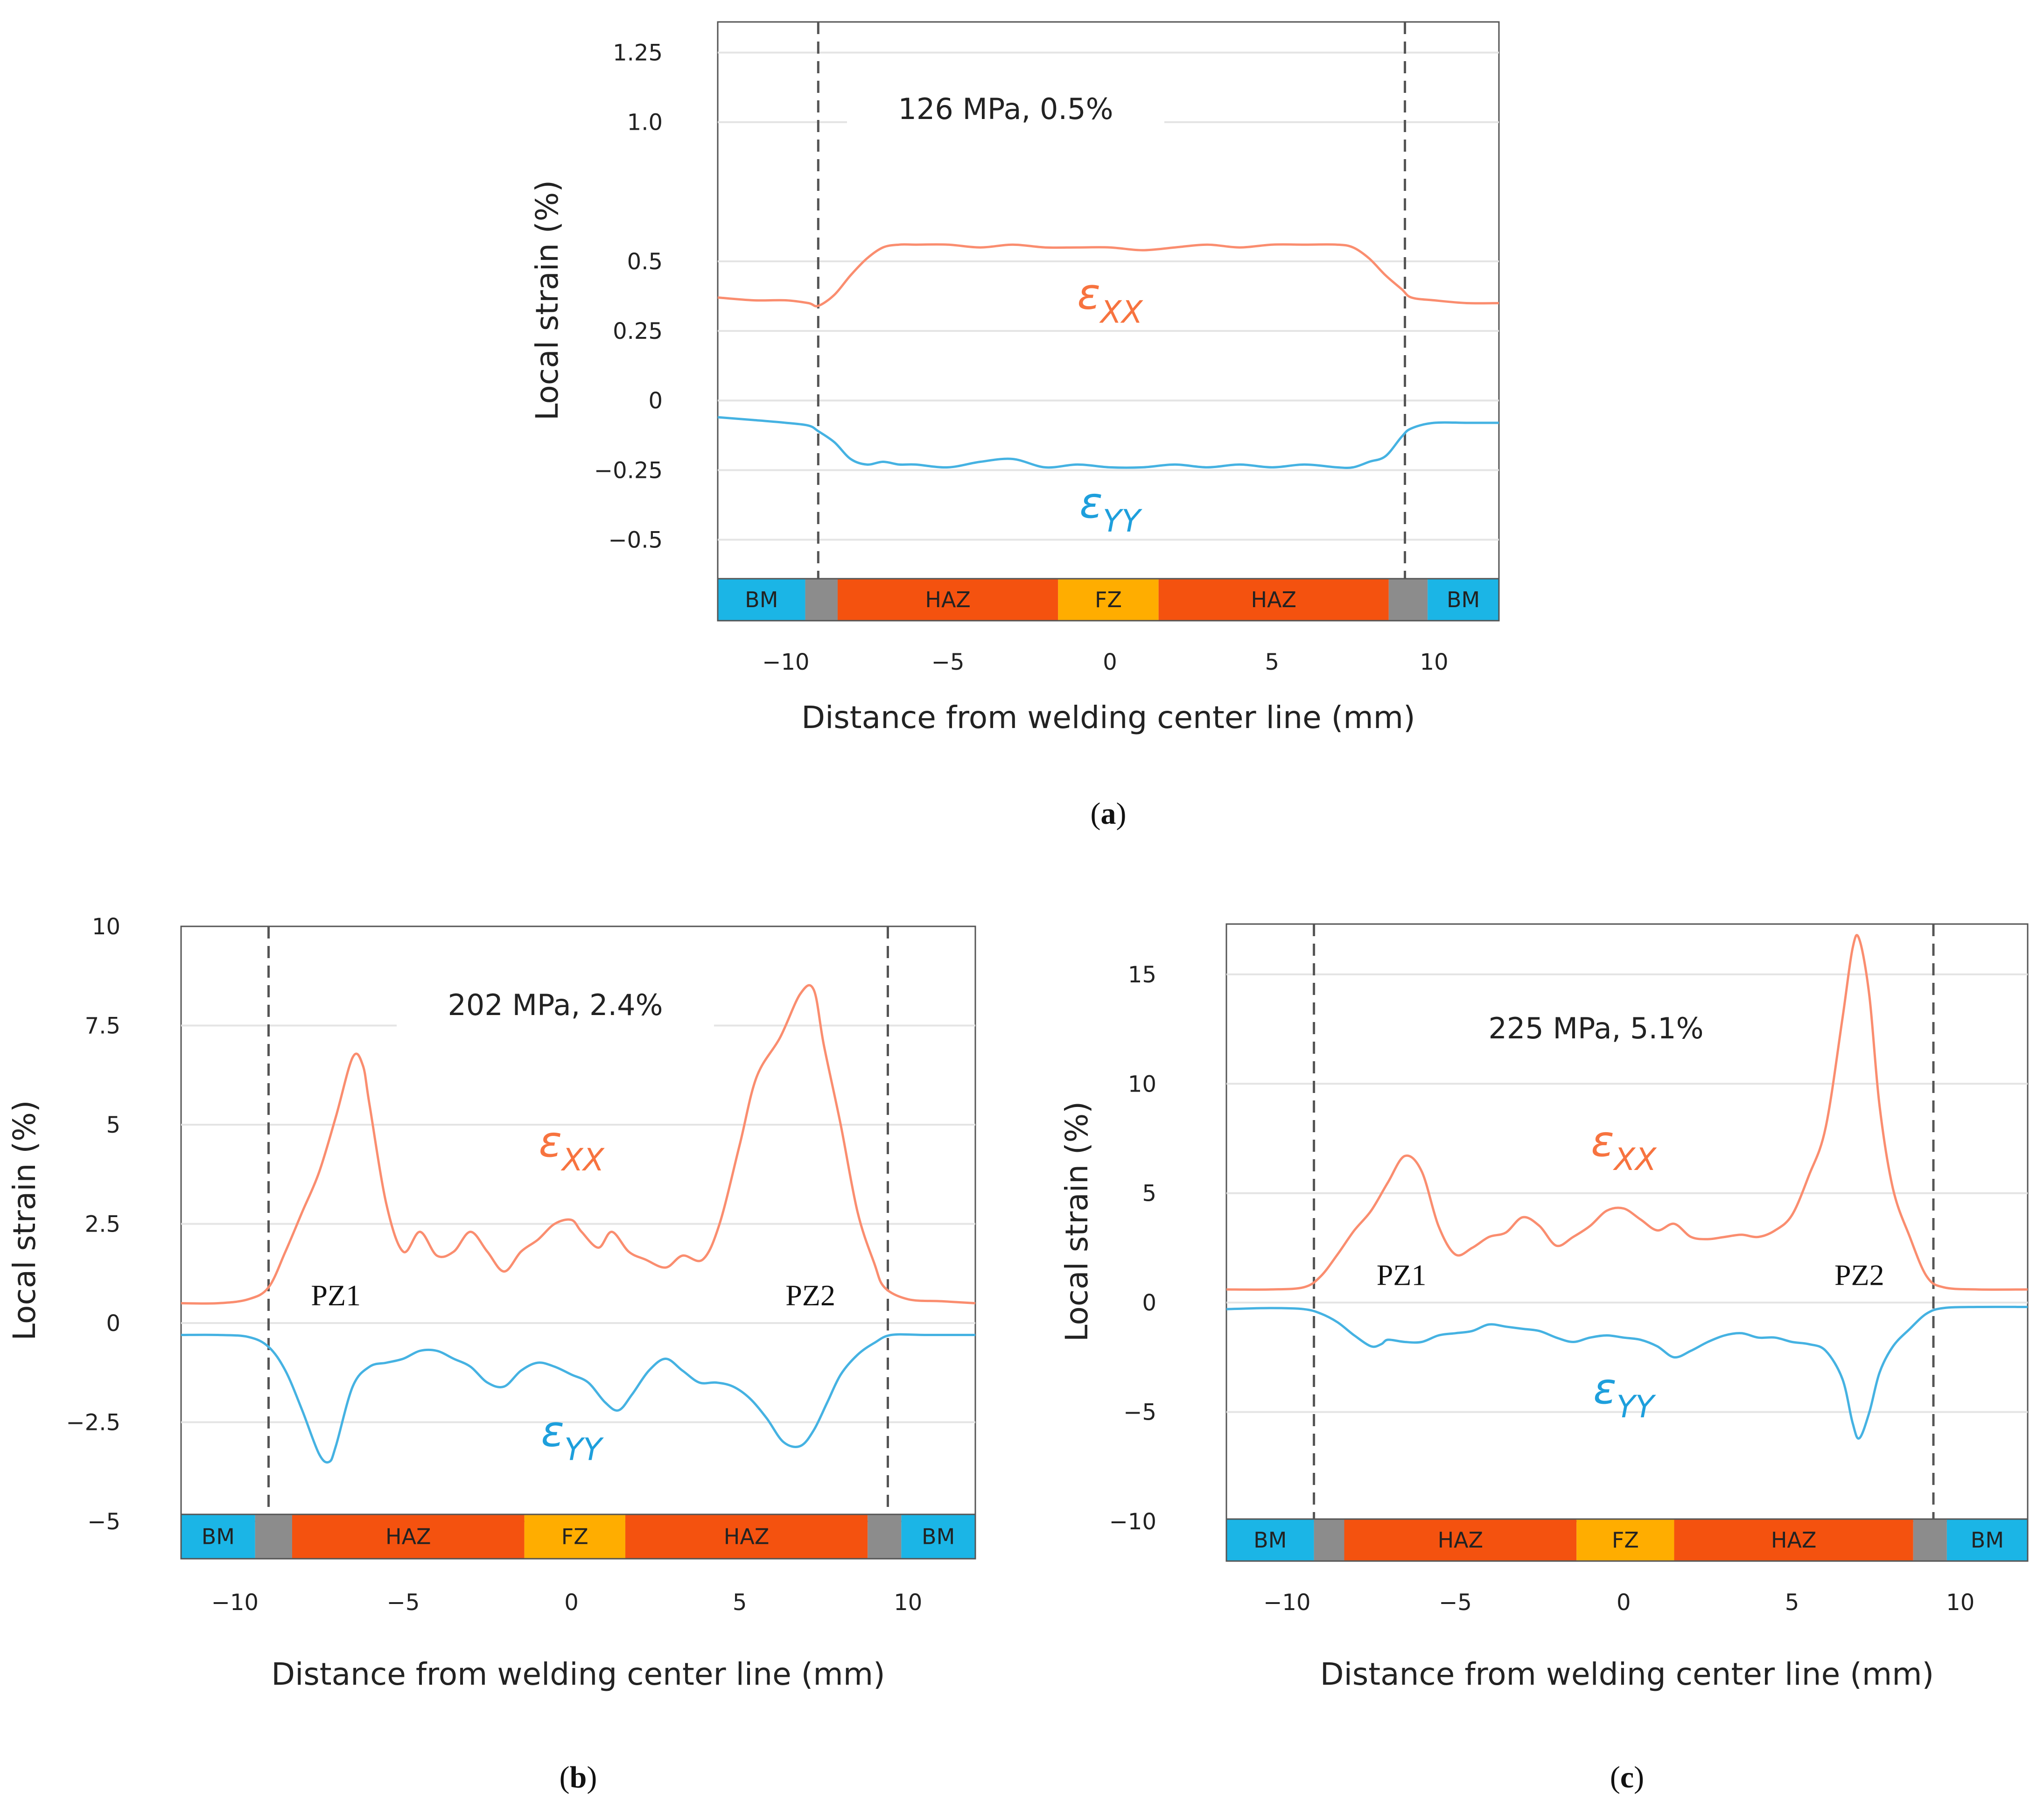 The width and height of the screenshot is (2044, 1807). What do you see at coordinates (1595, 1028) in the screenshot?
I see `annotation-text: 225 MPa, 5.1%` at bounding box center [1595, 1028].